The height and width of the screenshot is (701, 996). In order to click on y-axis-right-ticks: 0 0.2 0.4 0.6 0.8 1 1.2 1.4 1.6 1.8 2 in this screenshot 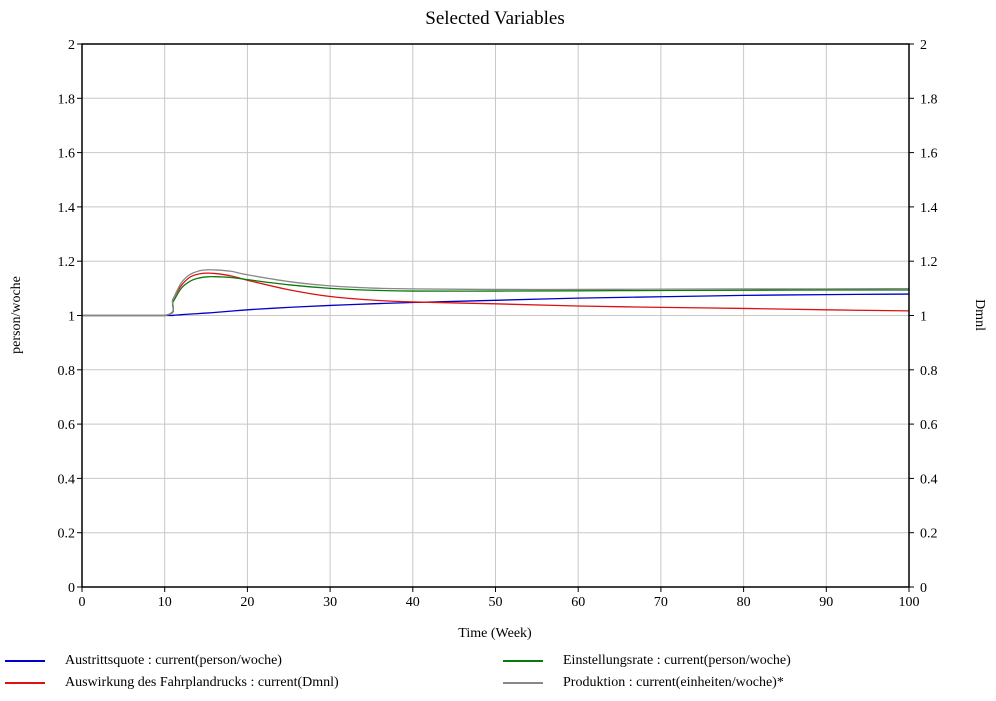, I will do `click(923, 317)`.